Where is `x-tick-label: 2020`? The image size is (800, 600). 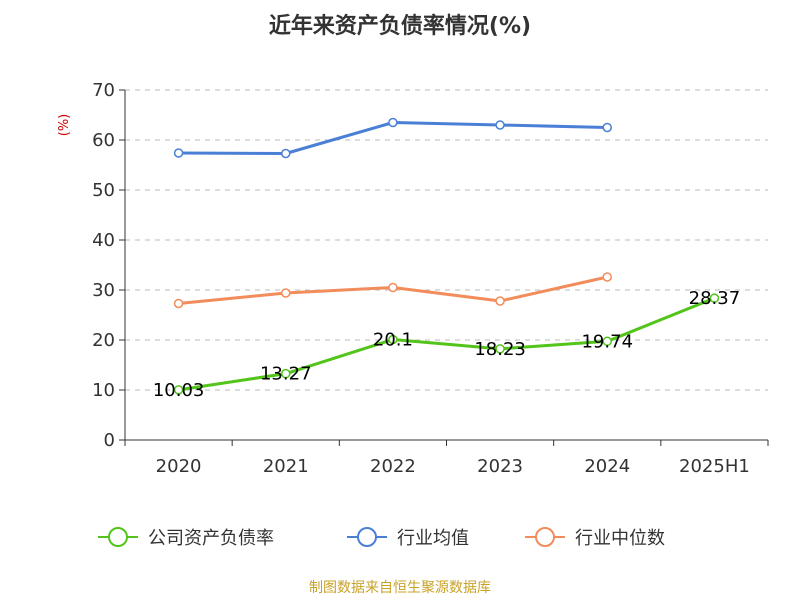
x-tick-label: 2020 is located at coordinates (179, 466).